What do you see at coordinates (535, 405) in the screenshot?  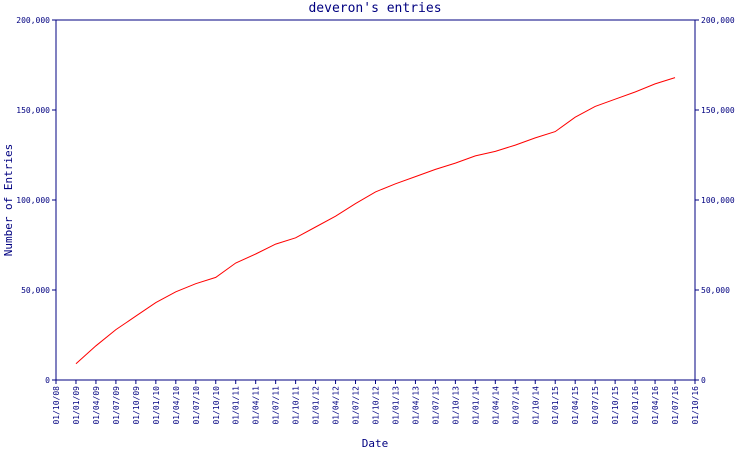 I see `x-tick-label: 01/10/14` at bounding box center [535, 405].